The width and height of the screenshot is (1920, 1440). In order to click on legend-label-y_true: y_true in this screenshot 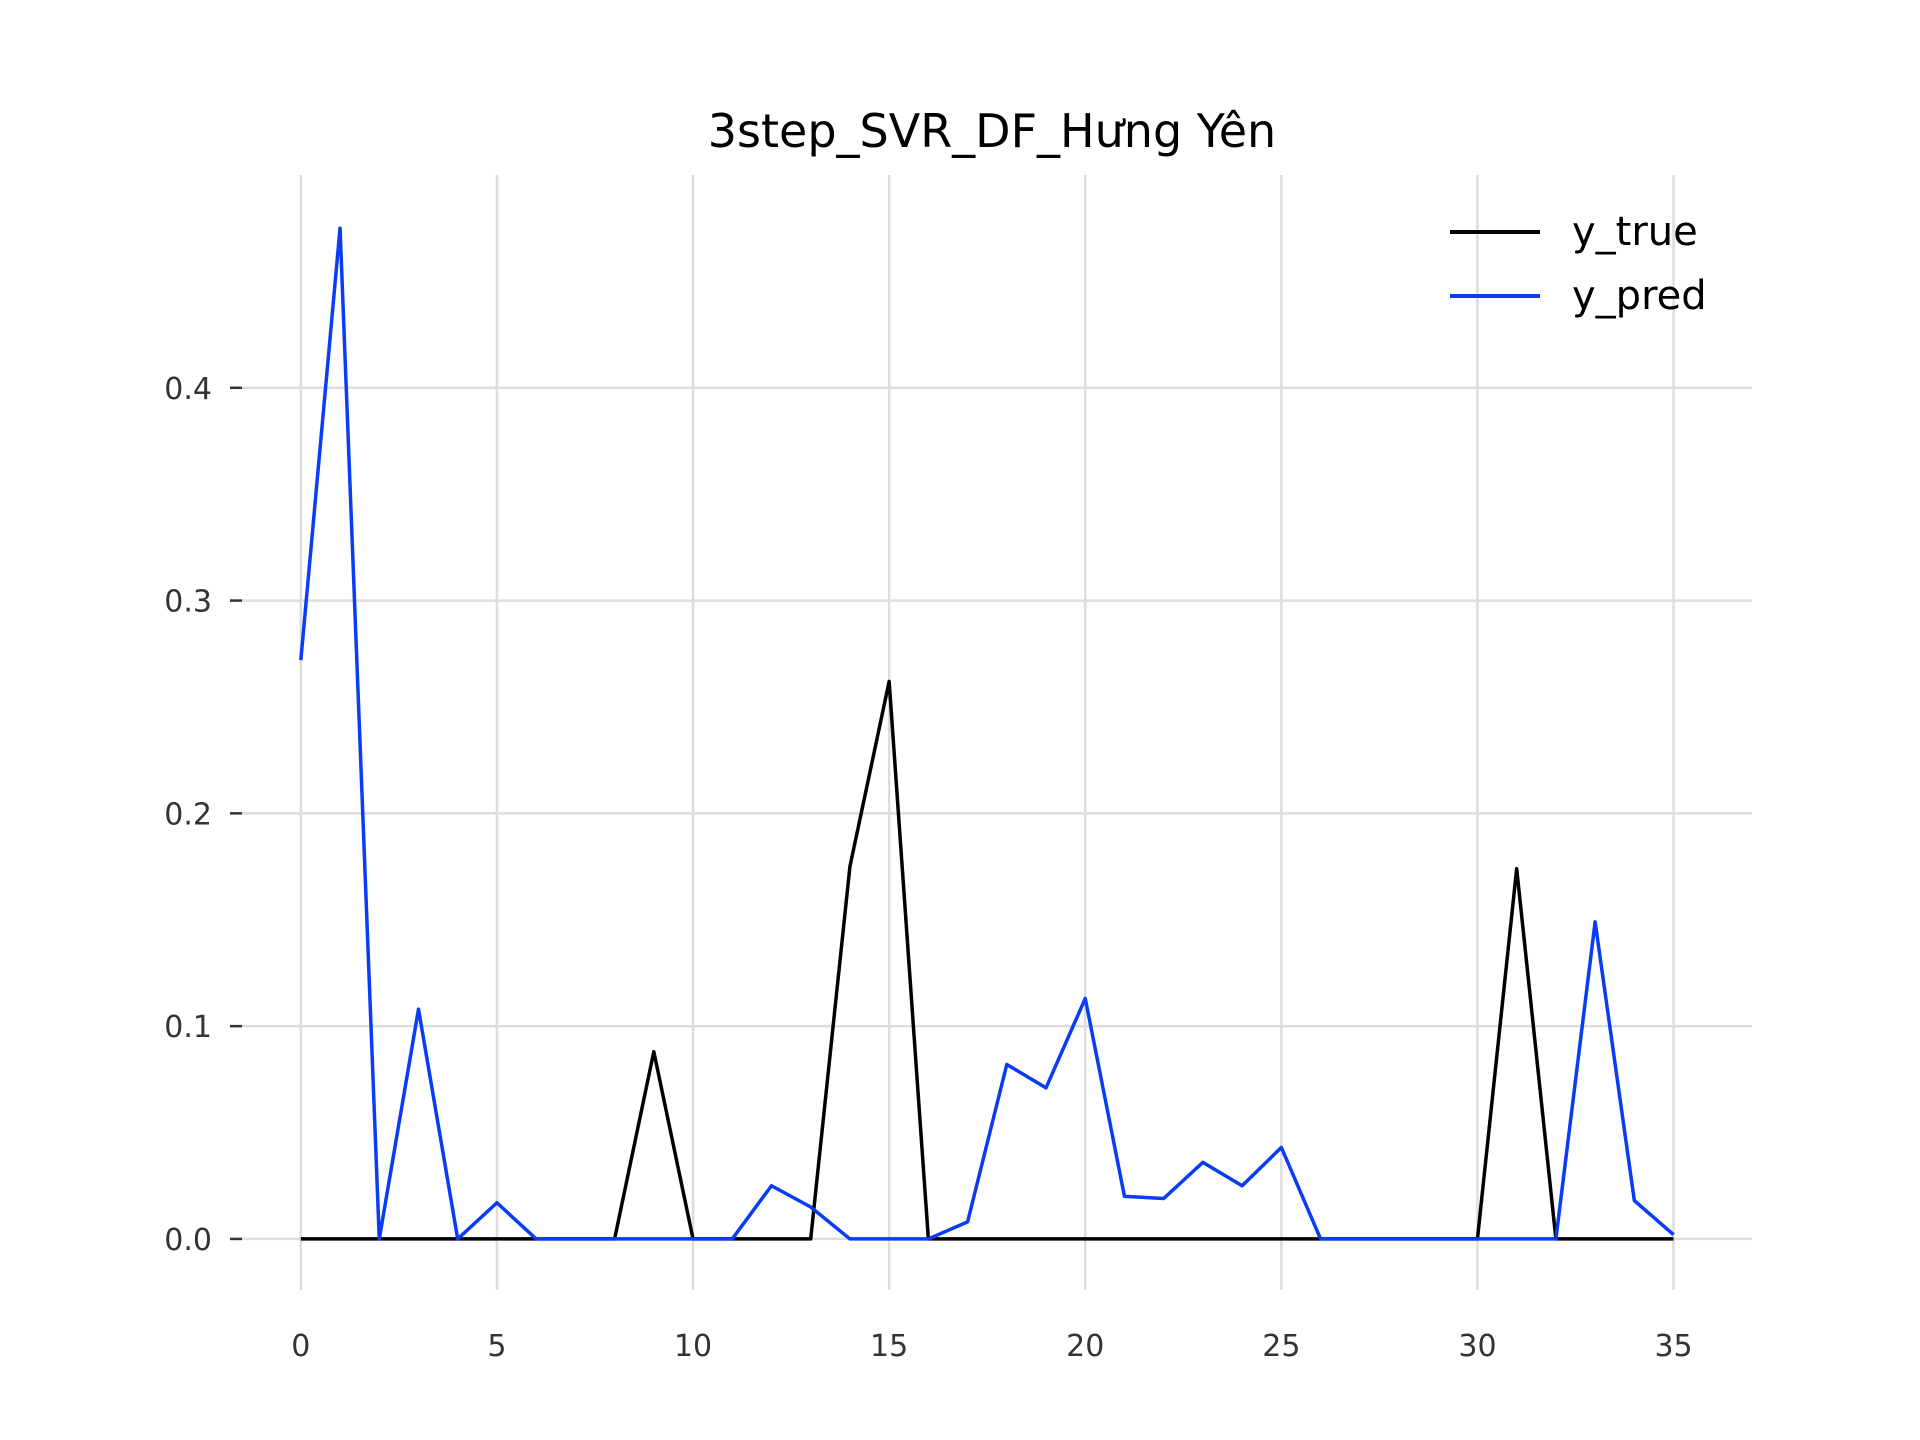, I will do `click(1635, 232)`.